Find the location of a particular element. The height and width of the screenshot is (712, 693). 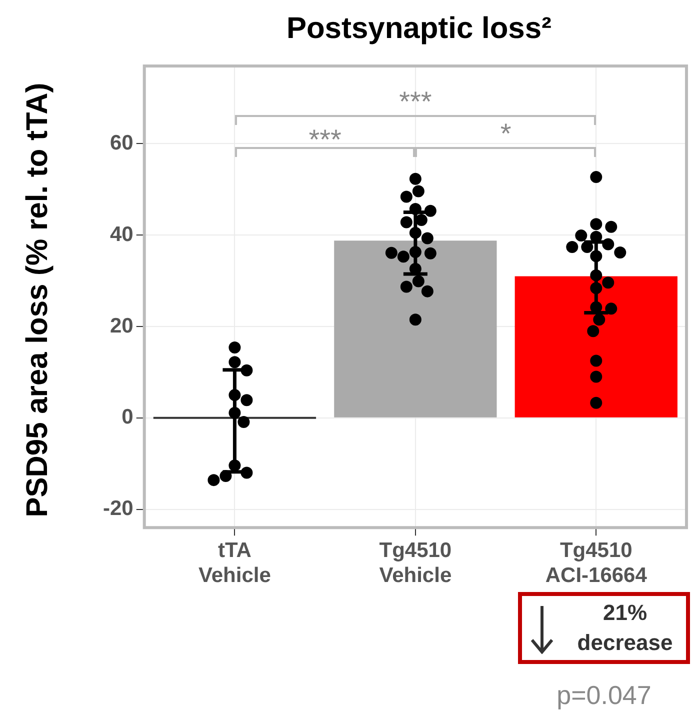

annotation: * is located at coordinates (506, 134).